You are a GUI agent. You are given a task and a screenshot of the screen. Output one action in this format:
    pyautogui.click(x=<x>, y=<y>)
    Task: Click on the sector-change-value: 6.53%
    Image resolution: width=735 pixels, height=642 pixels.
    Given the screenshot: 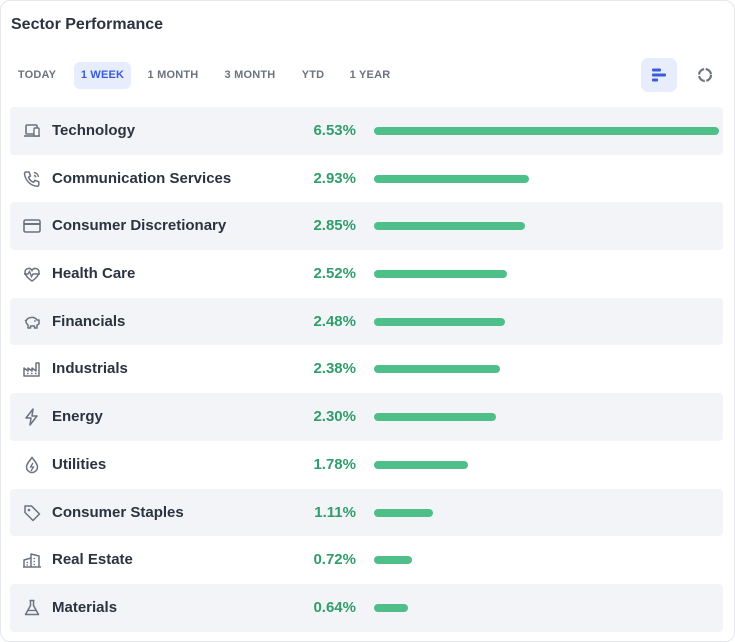 What is the action you would take?
    pyautogui.click(x=334, y=130)
    